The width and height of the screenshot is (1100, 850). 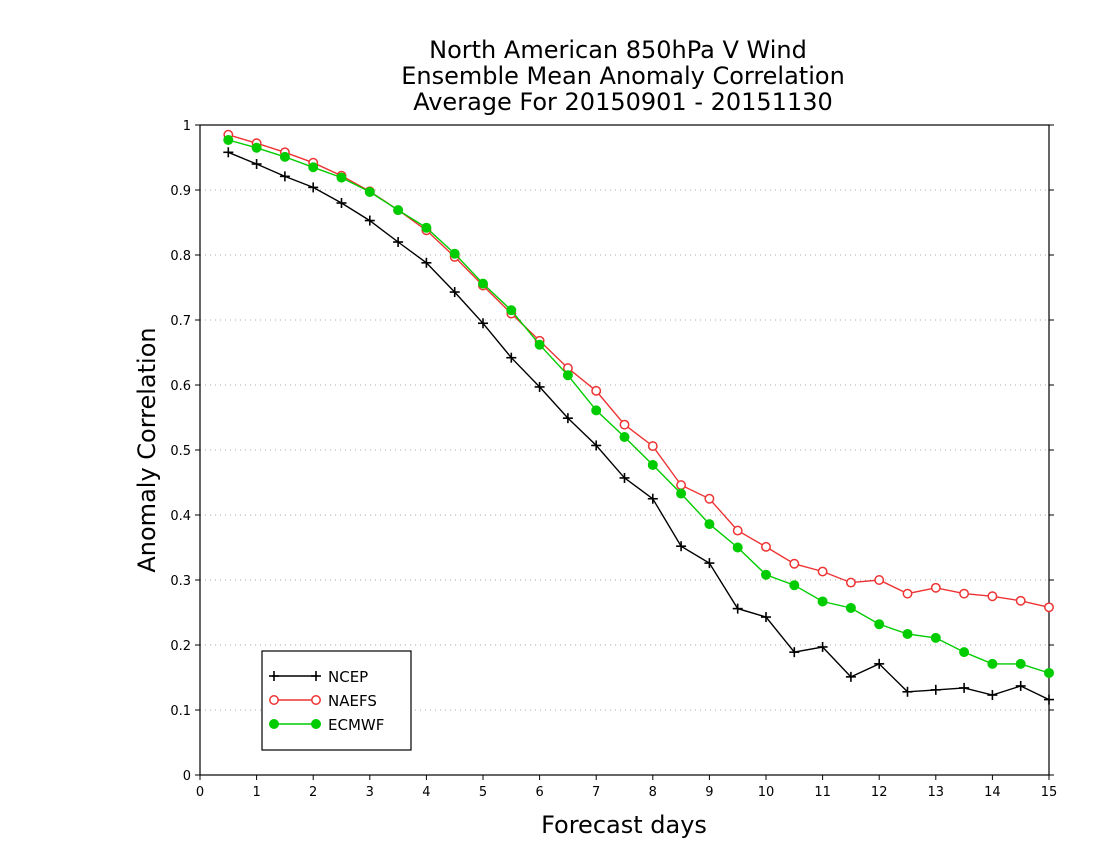 What do you see at coordinates (180, 451) in the screenshot?
I see `y-tick-label: 0.5` at bounding box center [180, 451].